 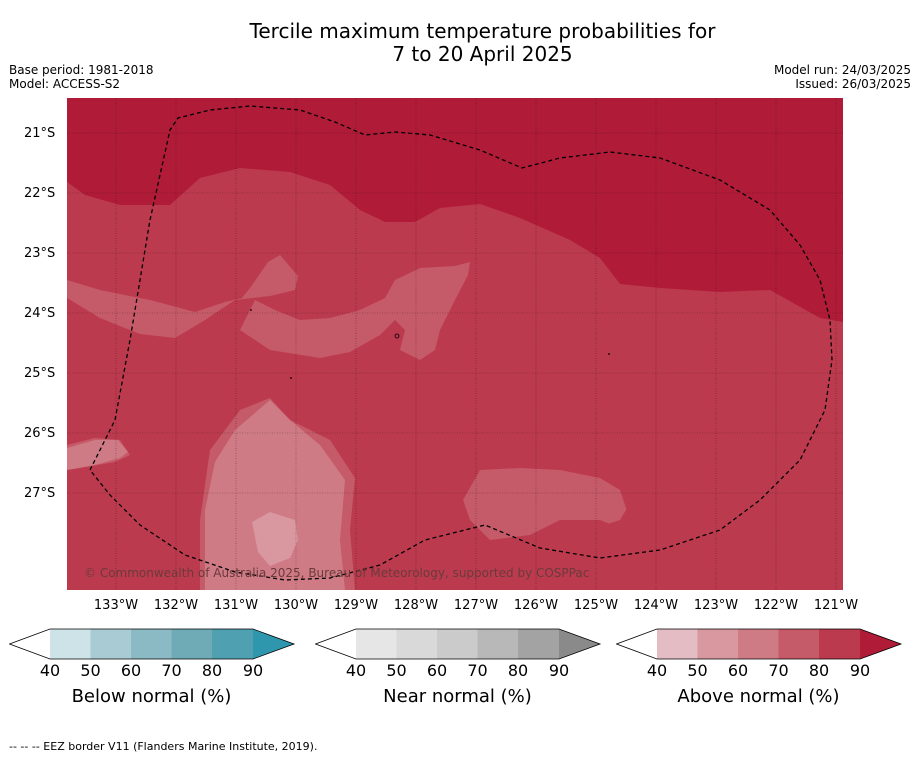 What do you see at coordinates (275, 539) in the screenshot?
I see `region-50pct` at bounding box center [275, 539].